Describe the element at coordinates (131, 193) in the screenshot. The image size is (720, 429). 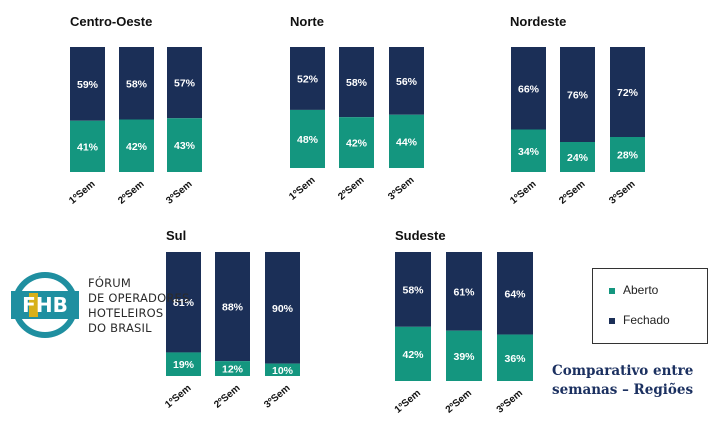
I see `category-label-centro-oeste-2: 2ºSem` at that location.